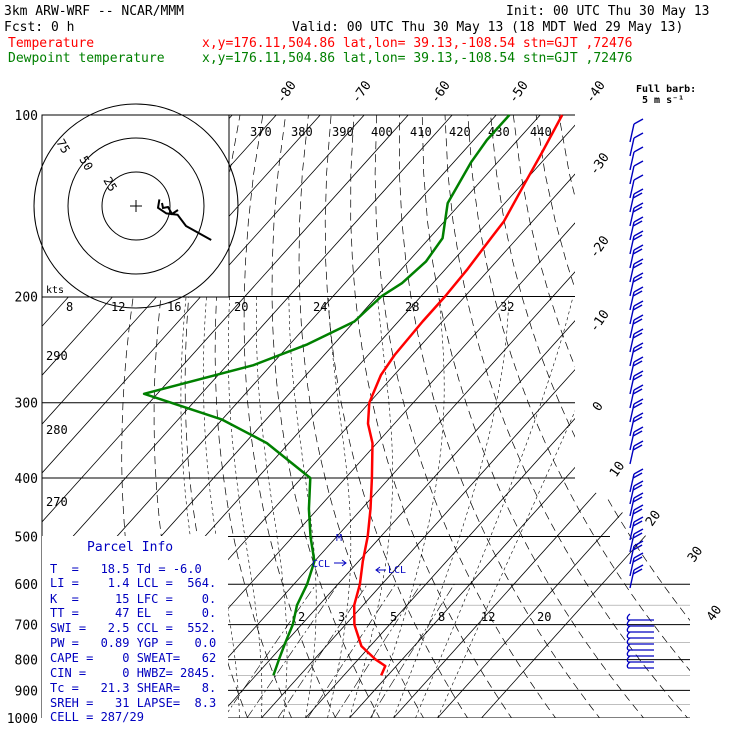 The width and height of the screenshot is (740, 740). I want to click on parcel-row: CAPE = 0 SWEAT= 62, so click(133, 658).